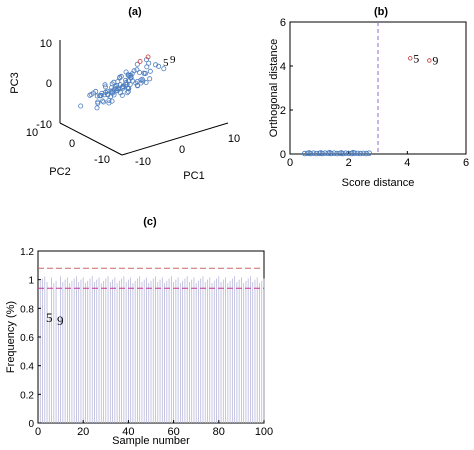  Describe the element at coordinates (102, 160) in the screenshot. I see `panel-a-ytick: -10` at that location.